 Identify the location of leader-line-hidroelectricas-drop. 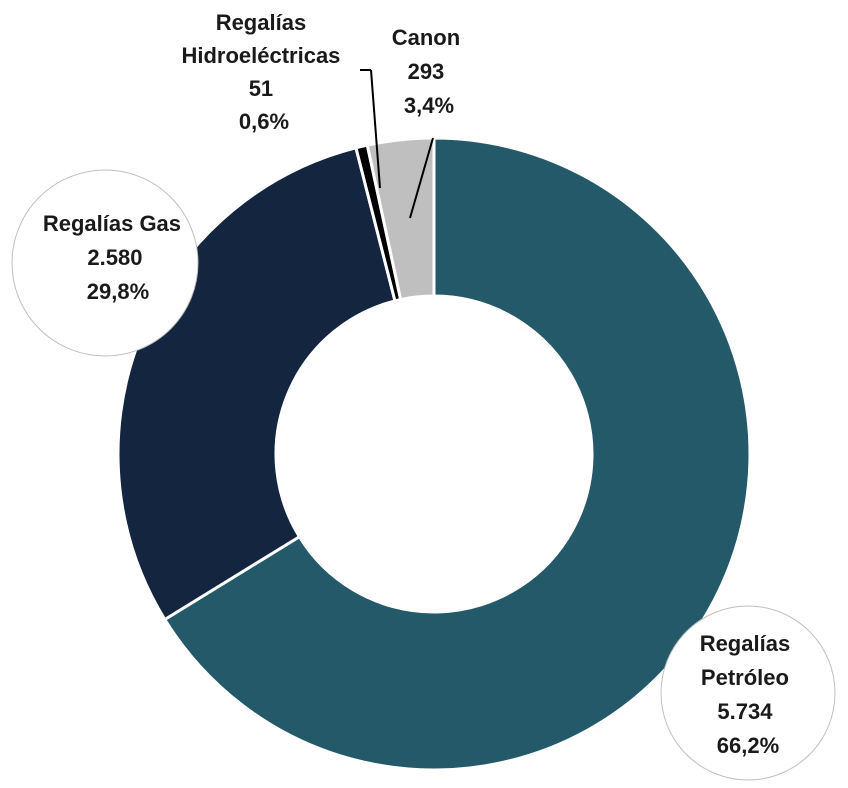
(375, 129).